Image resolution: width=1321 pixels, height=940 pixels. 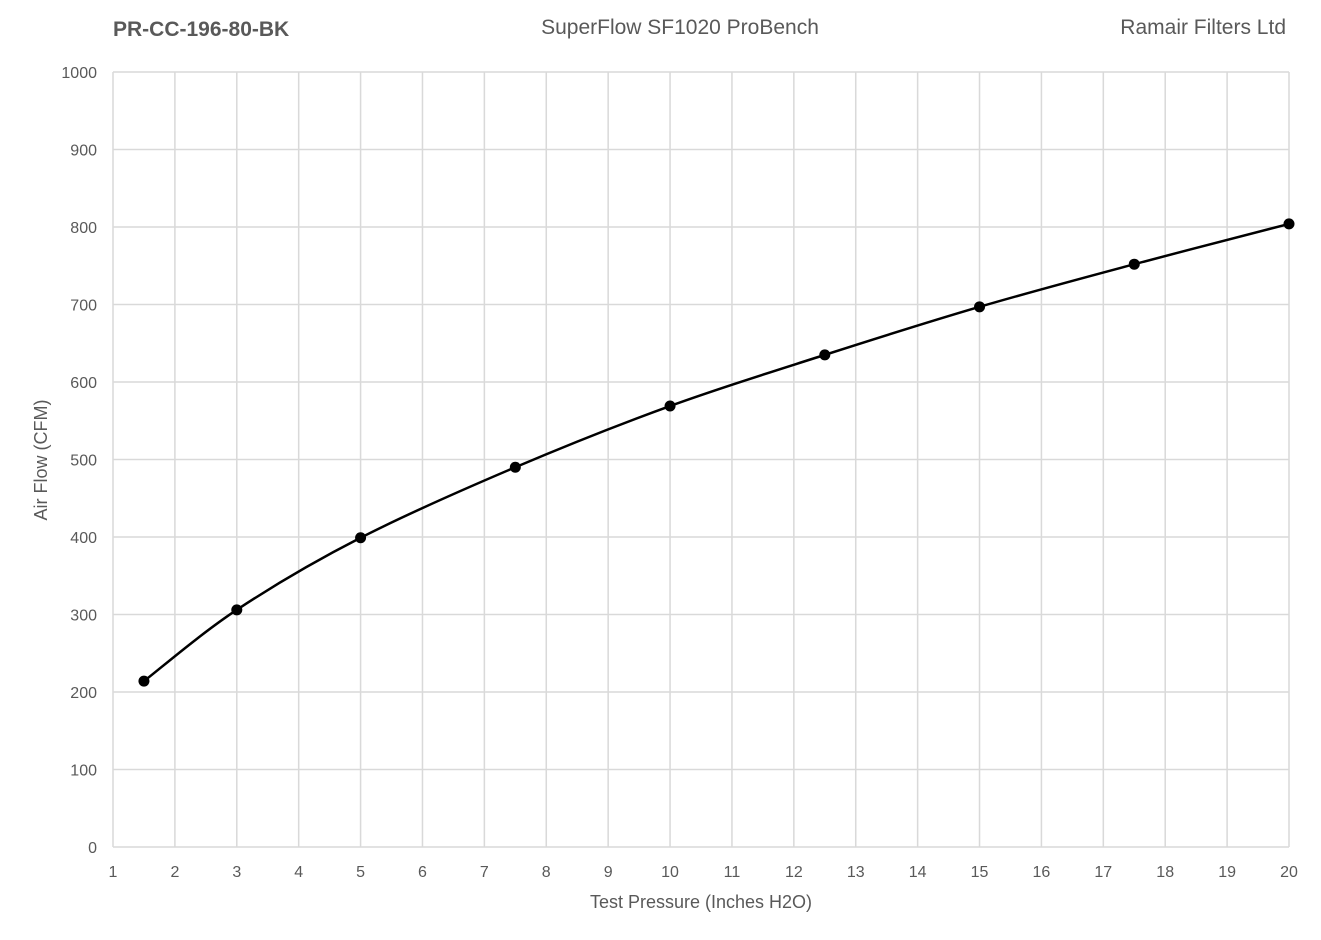 I want to click on y-tick-label: 300, so click(x=83, y=616).